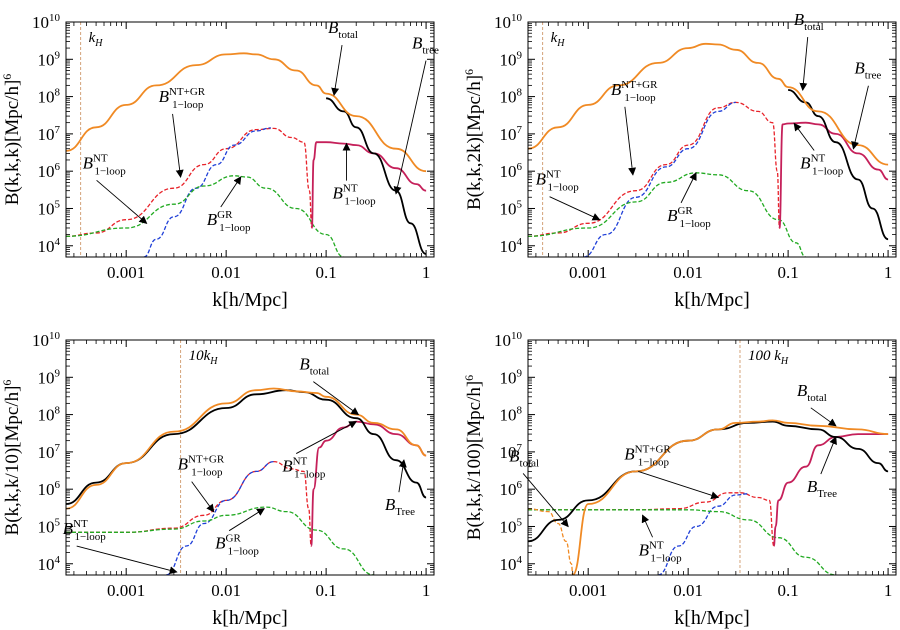 Image resolution: width=900 pixels, height=630 pixels. I want to click on ann-btotal-left: Btotal, so click(539, 487).